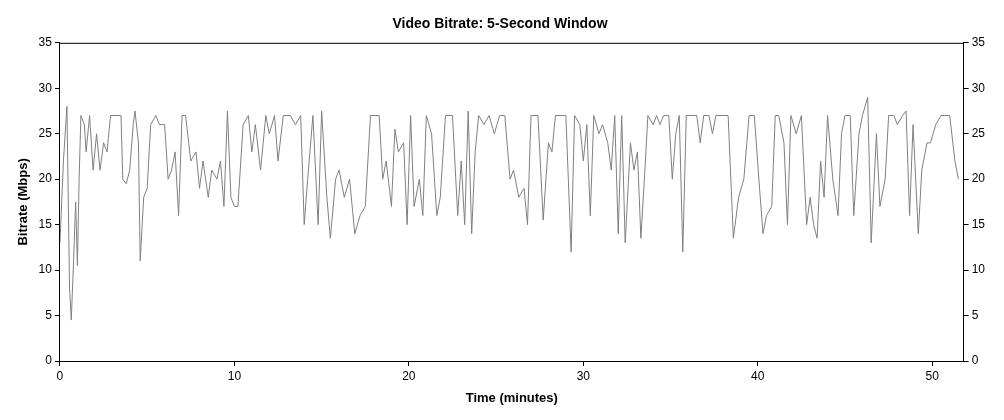  Describe the element at coordinates (45, 223) in the screenshot. I see `y-tick-label: 15` at that location.